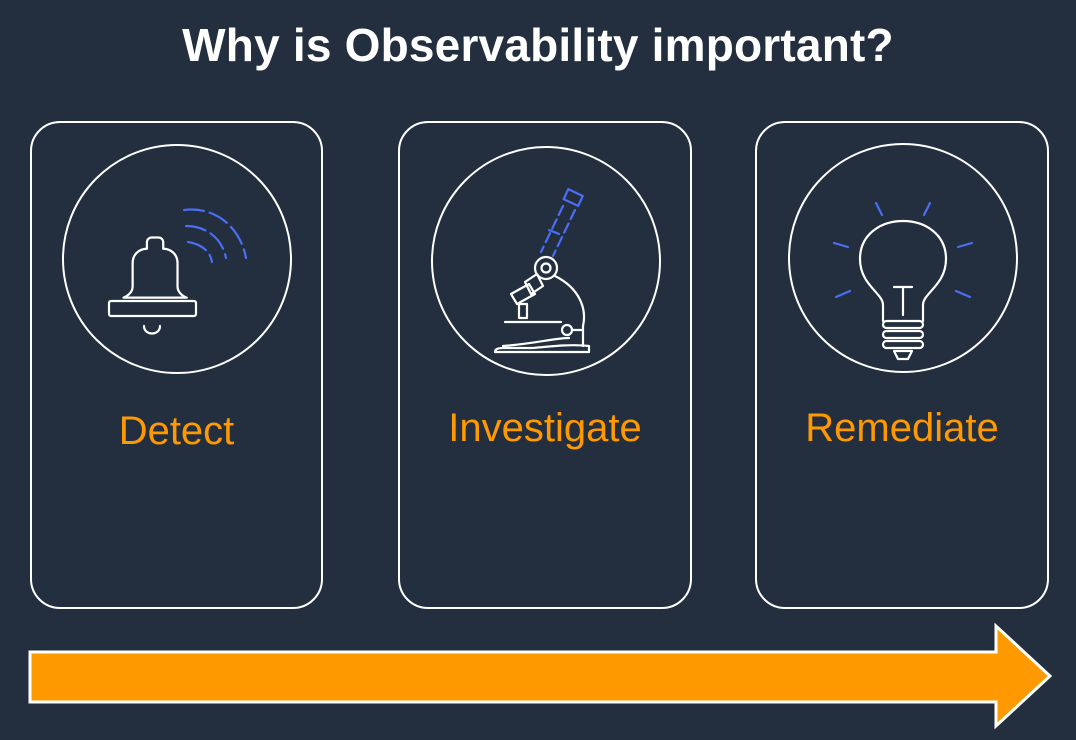  What do you see at coordinates (176, 431) in the screenshot?
I see `step-label-detect: Detect` at bounding box center [176, 431].